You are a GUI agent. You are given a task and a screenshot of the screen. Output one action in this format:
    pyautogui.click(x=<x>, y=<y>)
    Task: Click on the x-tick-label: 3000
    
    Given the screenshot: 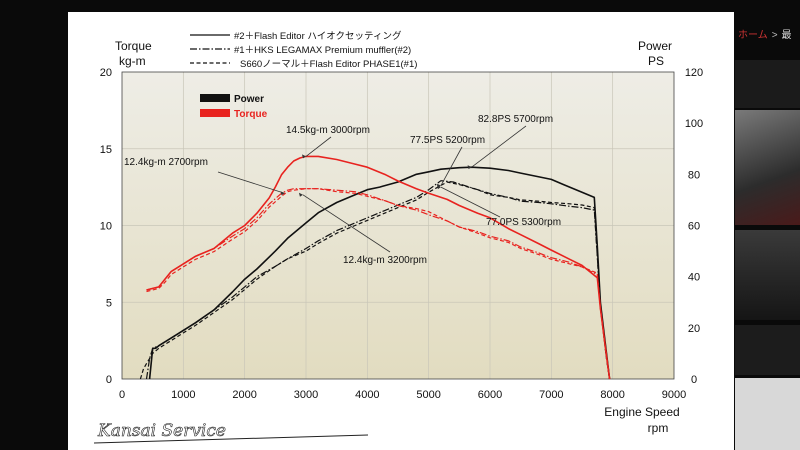 What is the action you would take?
    pyautogui.click(x=306, y=395)
    